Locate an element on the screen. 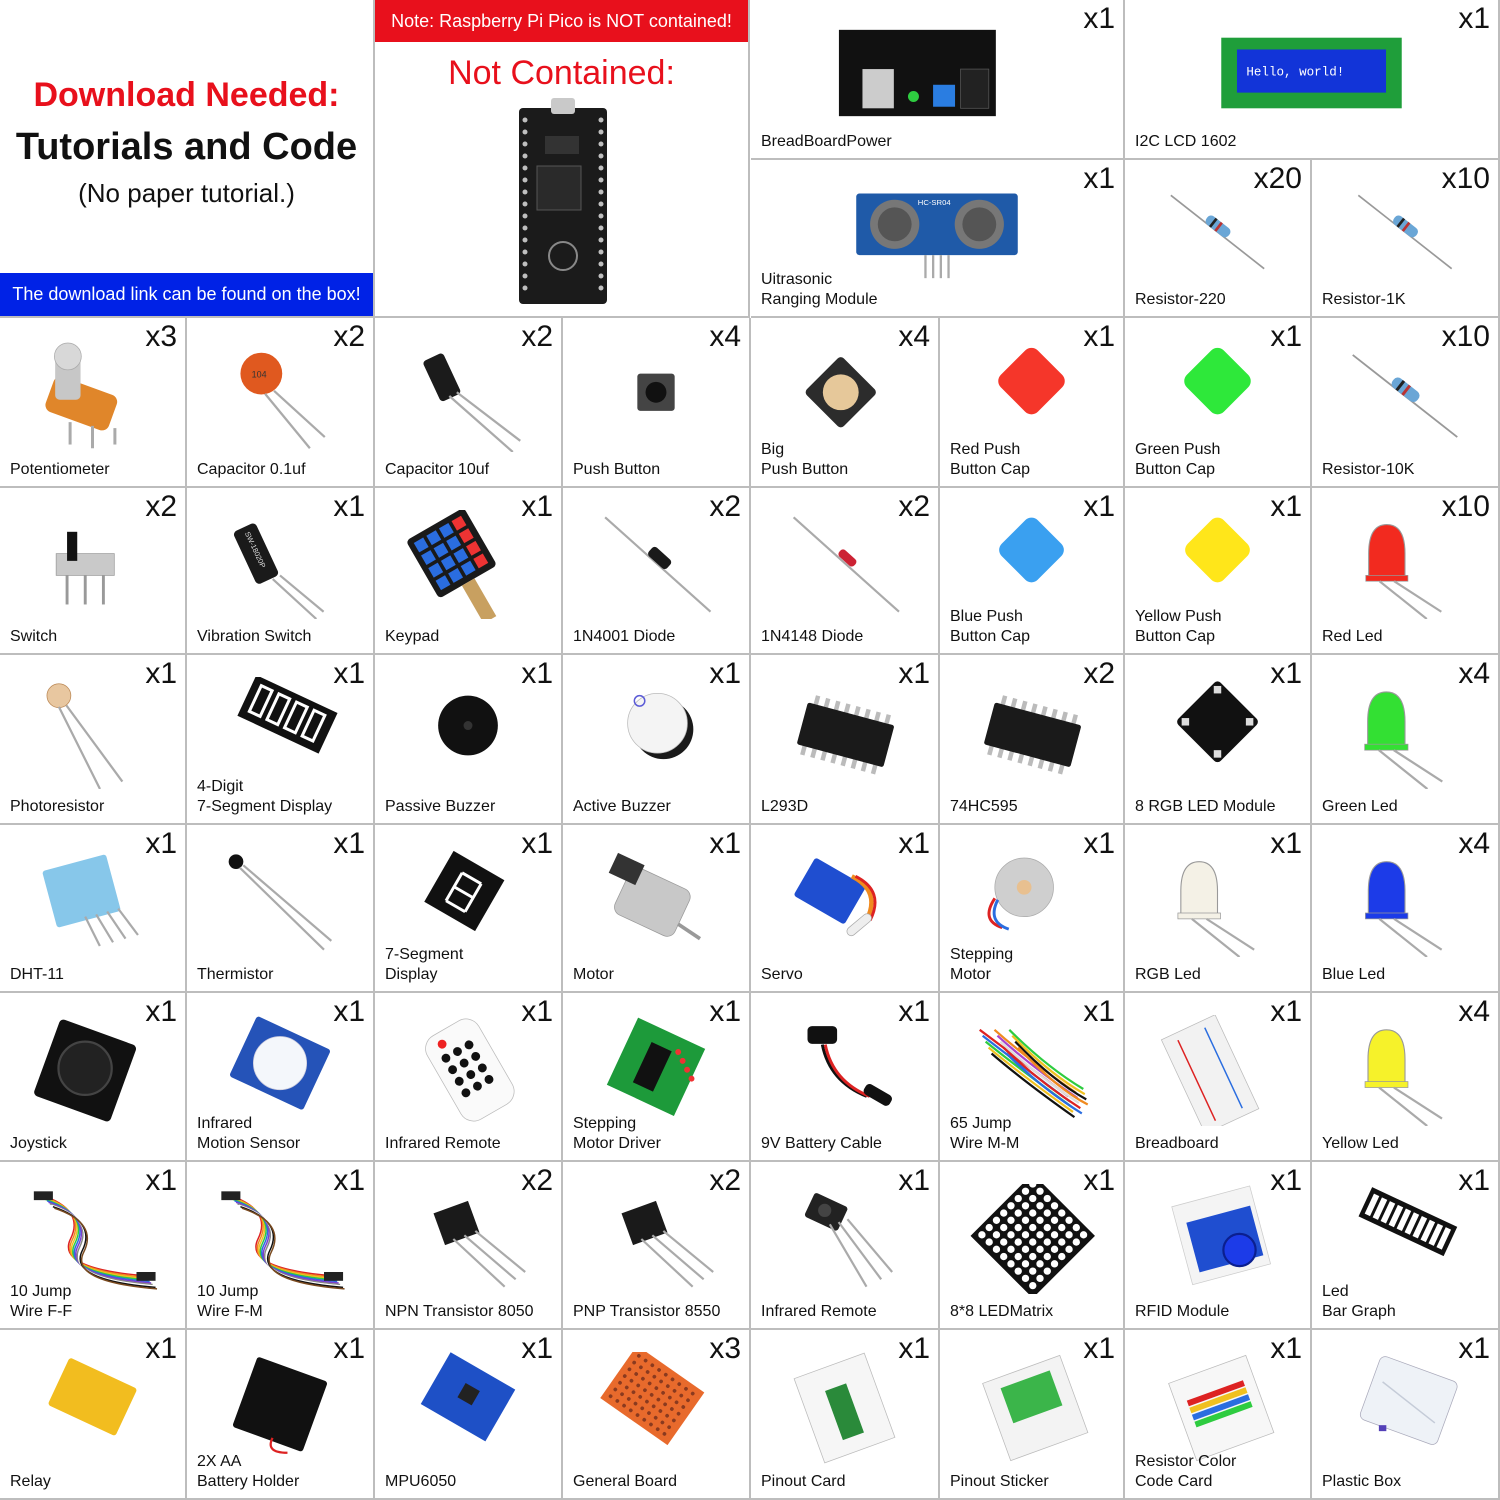 The height and width of the screenshot is (1500, 1500). component-label: Vibration Switch is located at coordinates (254, 636).